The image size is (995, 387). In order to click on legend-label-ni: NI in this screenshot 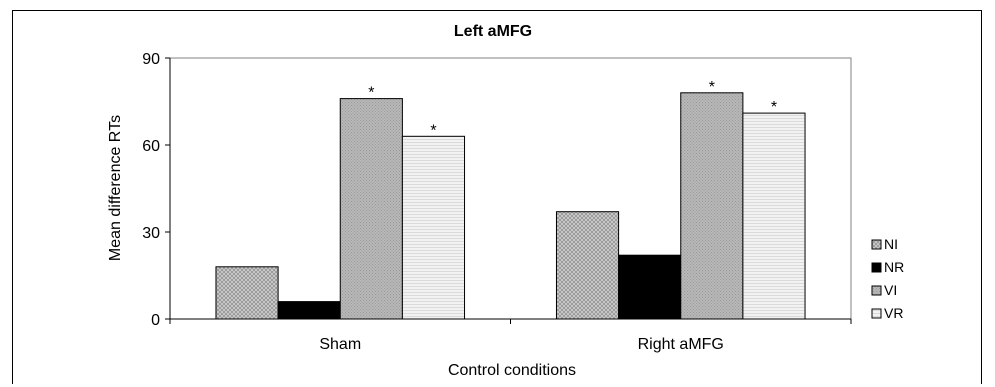, I will do `click(891, 244)`.